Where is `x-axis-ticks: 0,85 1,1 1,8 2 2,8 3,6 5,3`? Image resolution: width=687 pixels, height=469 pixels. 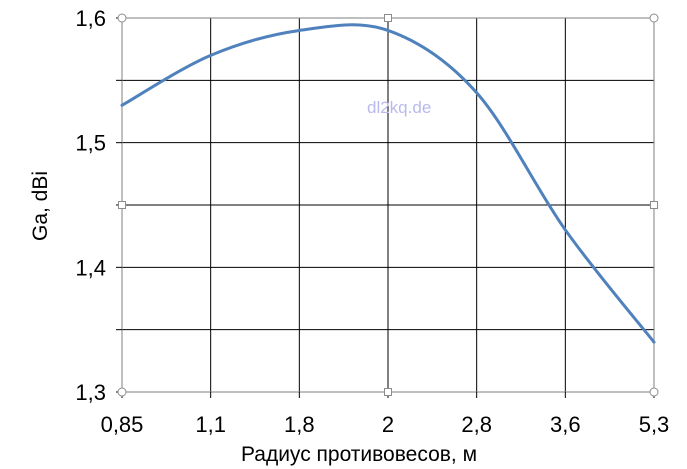 x-axis-ticks: 0,85 1,1 1,8 2 2,8 3,6 5,3 is located at coordinates (385, 414).